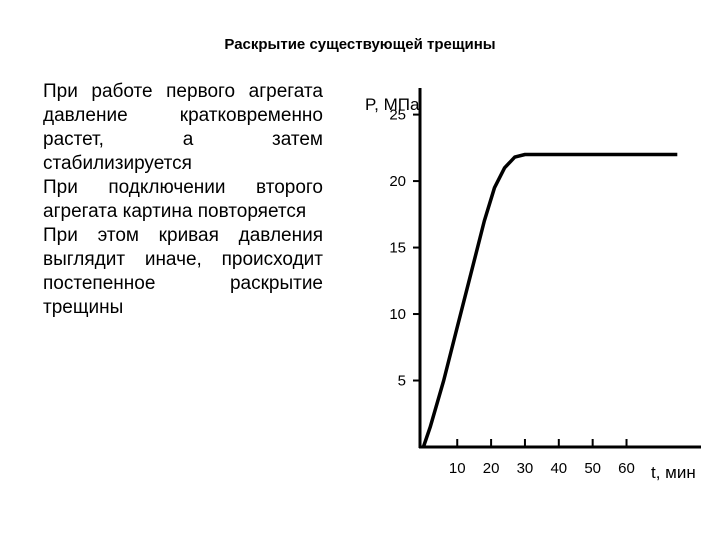 The image size is (720, 540). I want to click on slide-title: Раскрытие существующей трещины, so click(360, 44).